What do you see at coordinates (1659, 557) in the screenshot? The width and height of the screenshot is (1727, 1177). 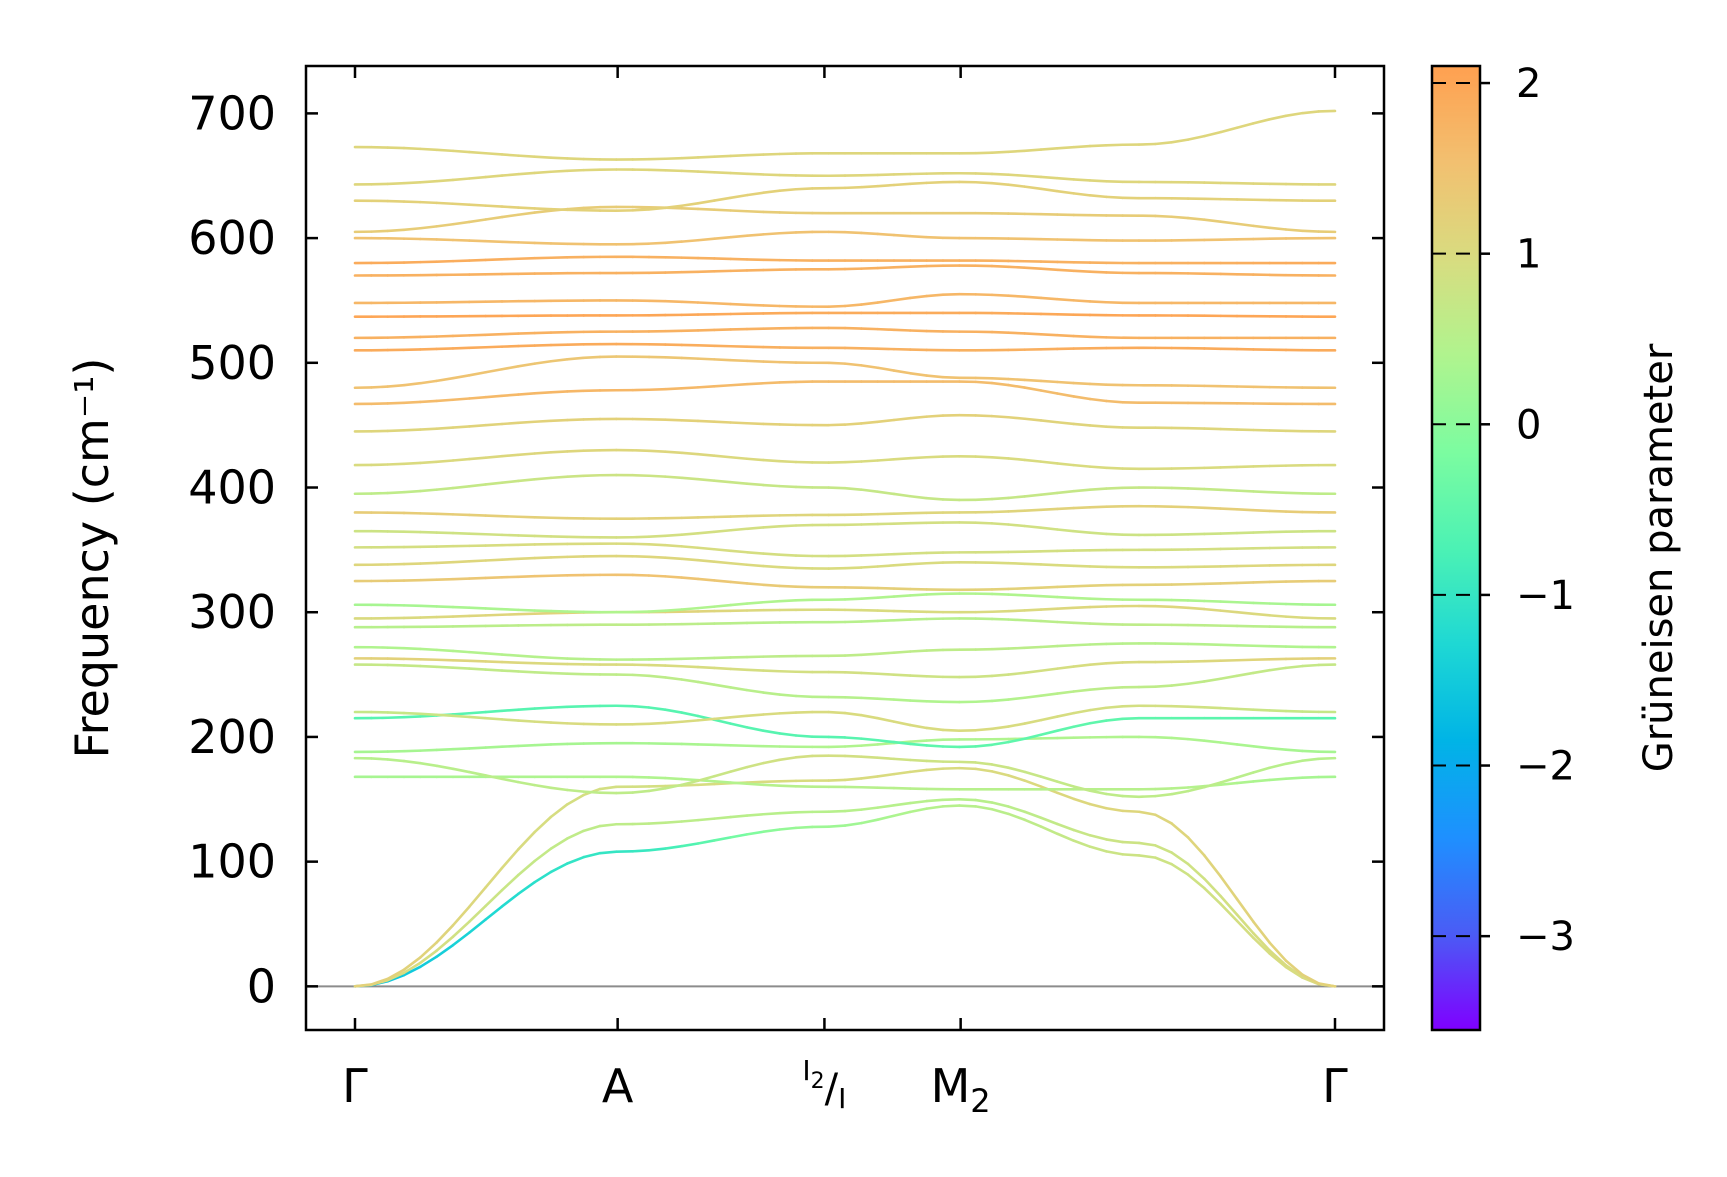 I see `colorbar-label: Grüneisen parameter` at bounding box center [1659, 557].